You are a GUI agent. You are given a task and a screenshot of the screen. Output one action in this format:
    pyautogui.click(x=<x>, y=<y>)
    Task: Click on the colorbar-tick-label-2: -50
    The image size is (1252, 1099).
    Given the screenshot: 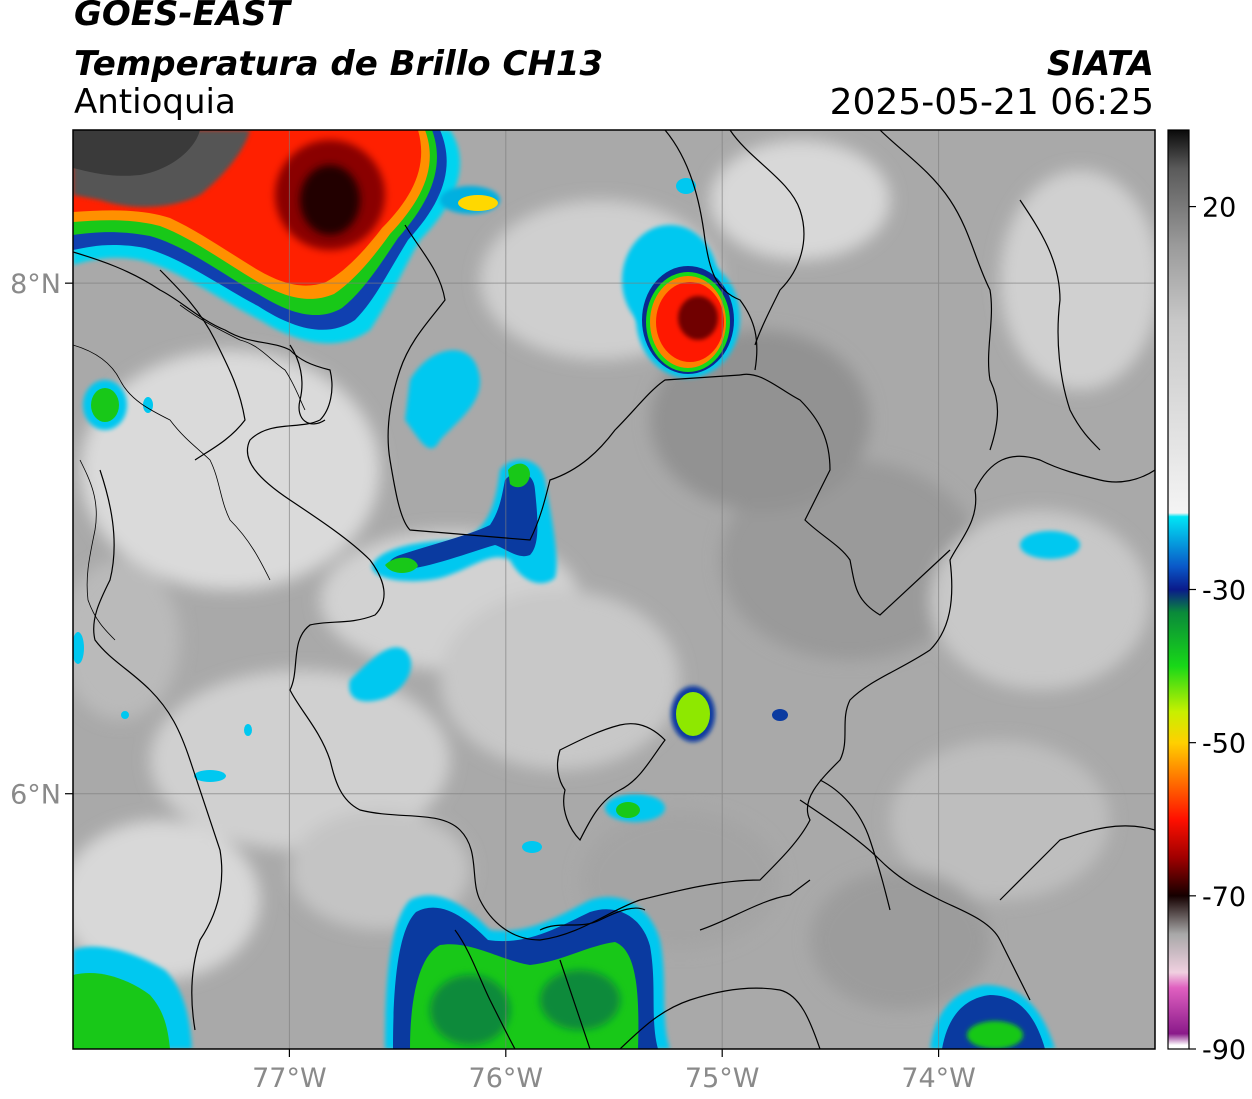 What is the action you would take?
    pyautogui.click(x=1224, y=744)
    